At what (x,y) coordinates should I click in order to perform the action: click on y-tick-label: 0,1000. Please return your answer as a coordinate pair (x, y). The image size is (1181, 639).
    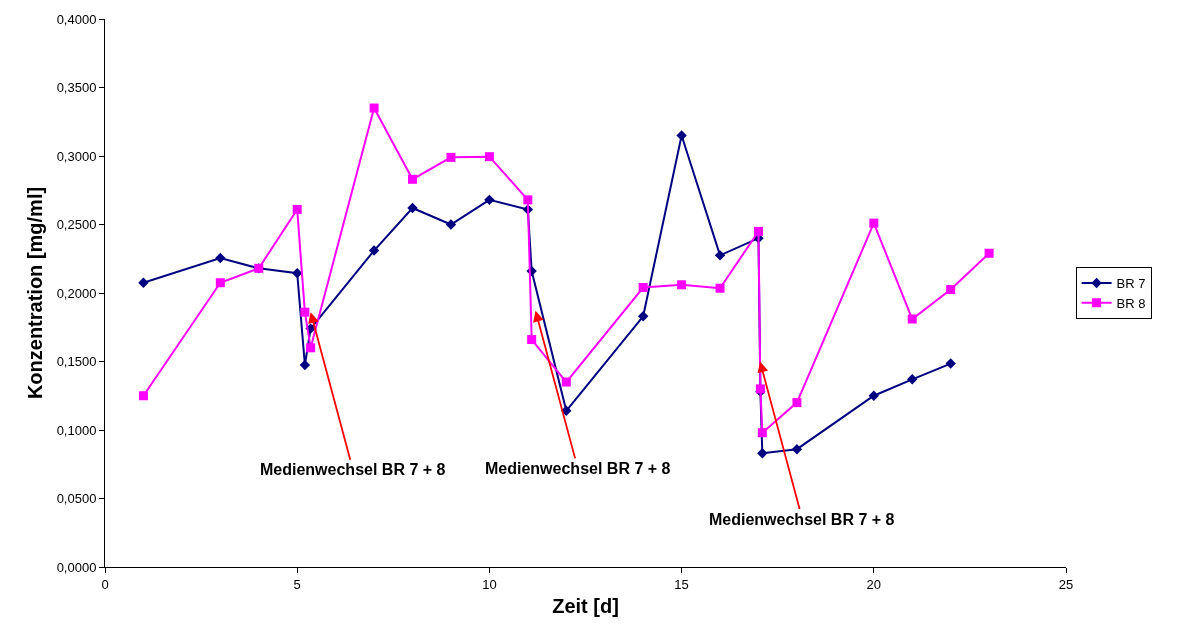
    Looking at the image, I should click on (76, 430).